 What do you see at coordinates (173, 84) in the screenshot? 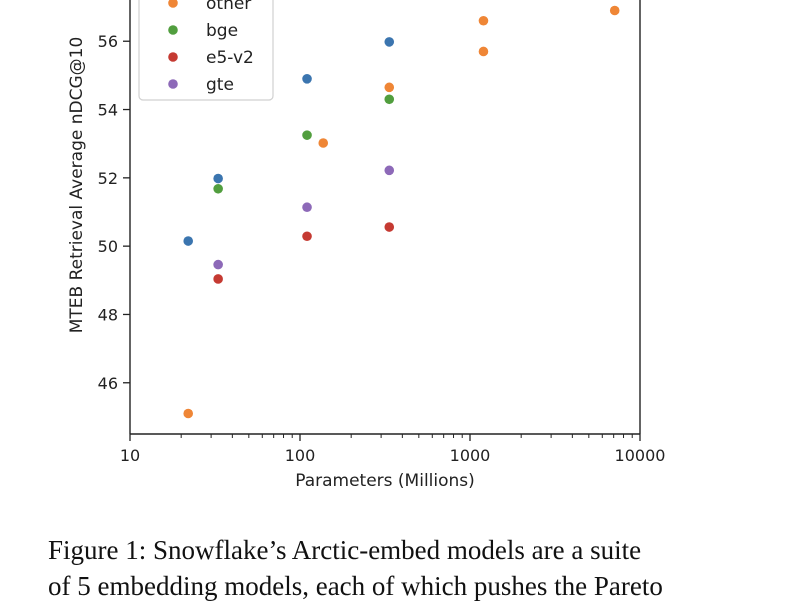
I see `legend-marker-gte` at bounding box center [173, 84].